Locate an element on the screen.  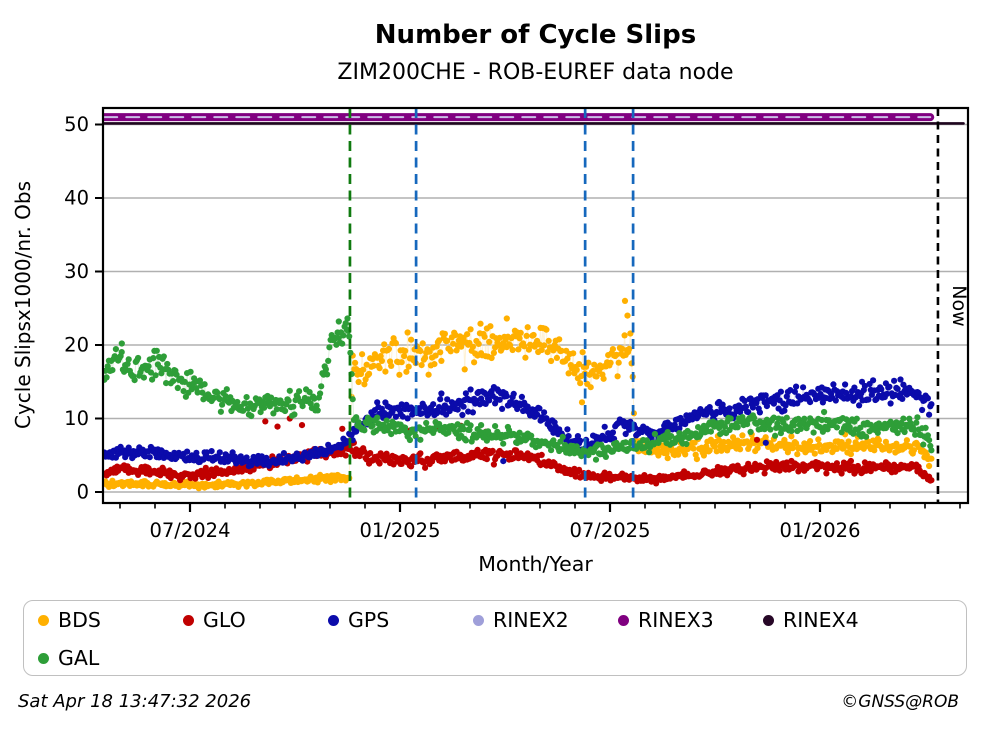
legend-label: BDS is located at coordinates (79, 620).